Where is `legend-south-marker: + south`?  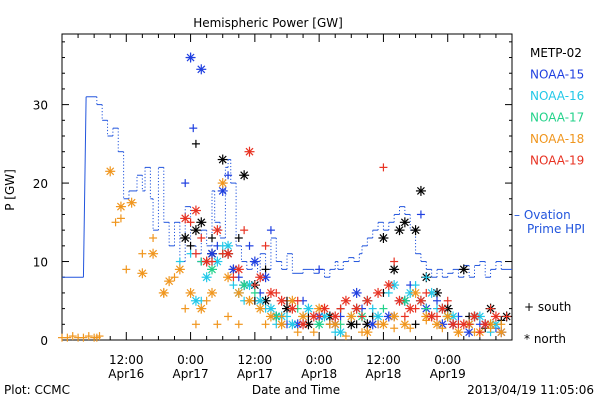 legend-south-marker: + south is located at coordinates (547, 307).